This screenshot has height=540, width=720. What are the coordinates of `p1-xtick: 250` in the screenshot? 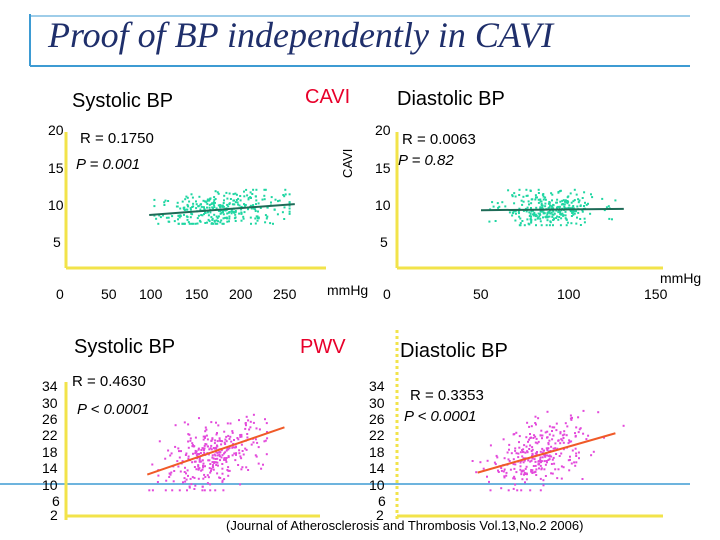 It's located at (285, 294).